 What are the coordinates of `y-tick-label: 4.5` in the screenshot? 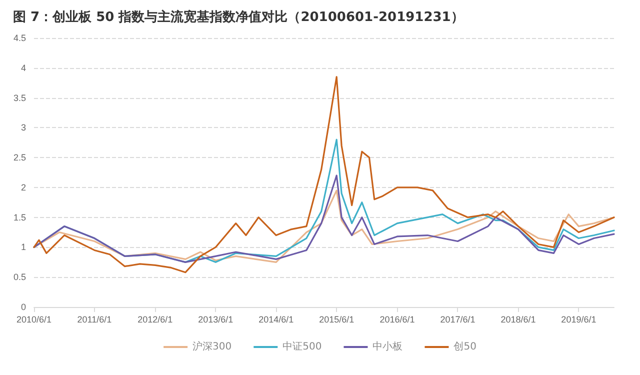 It's located at (19, 38).